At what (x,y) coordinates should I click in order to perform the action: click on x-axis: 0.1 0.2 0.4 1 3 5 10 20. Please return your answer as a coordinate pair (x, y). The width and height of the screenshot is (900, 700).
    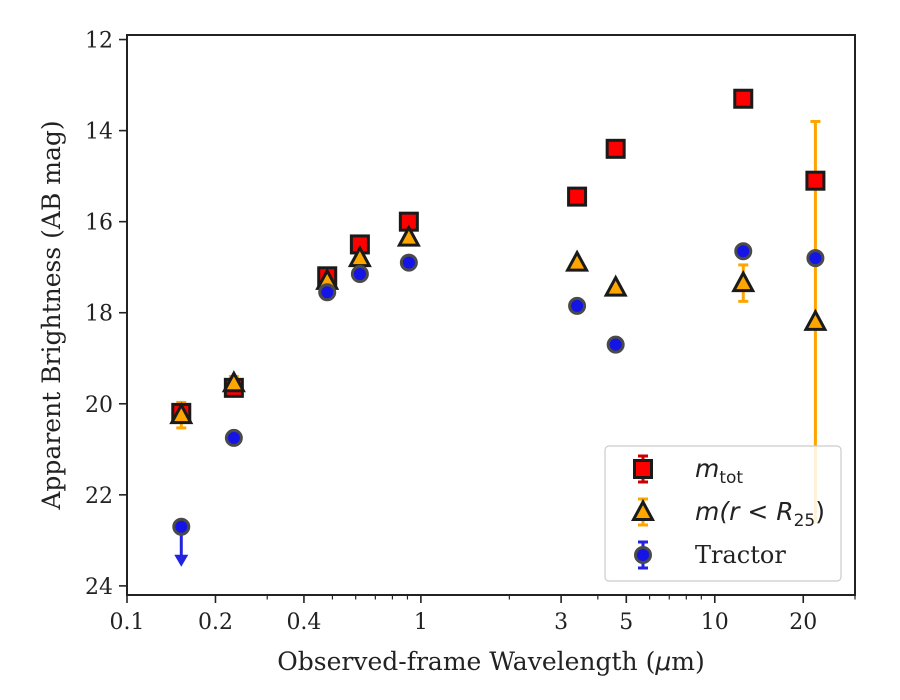
    Looking at the image, I should click on (483, 615).